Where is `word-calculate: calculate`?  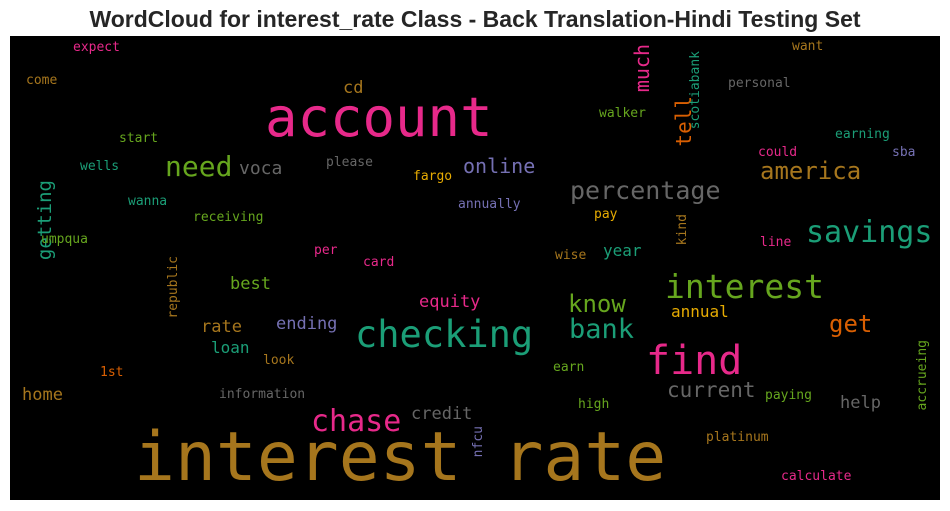
word-calculate: calculate is located at coordinates (816, 476).